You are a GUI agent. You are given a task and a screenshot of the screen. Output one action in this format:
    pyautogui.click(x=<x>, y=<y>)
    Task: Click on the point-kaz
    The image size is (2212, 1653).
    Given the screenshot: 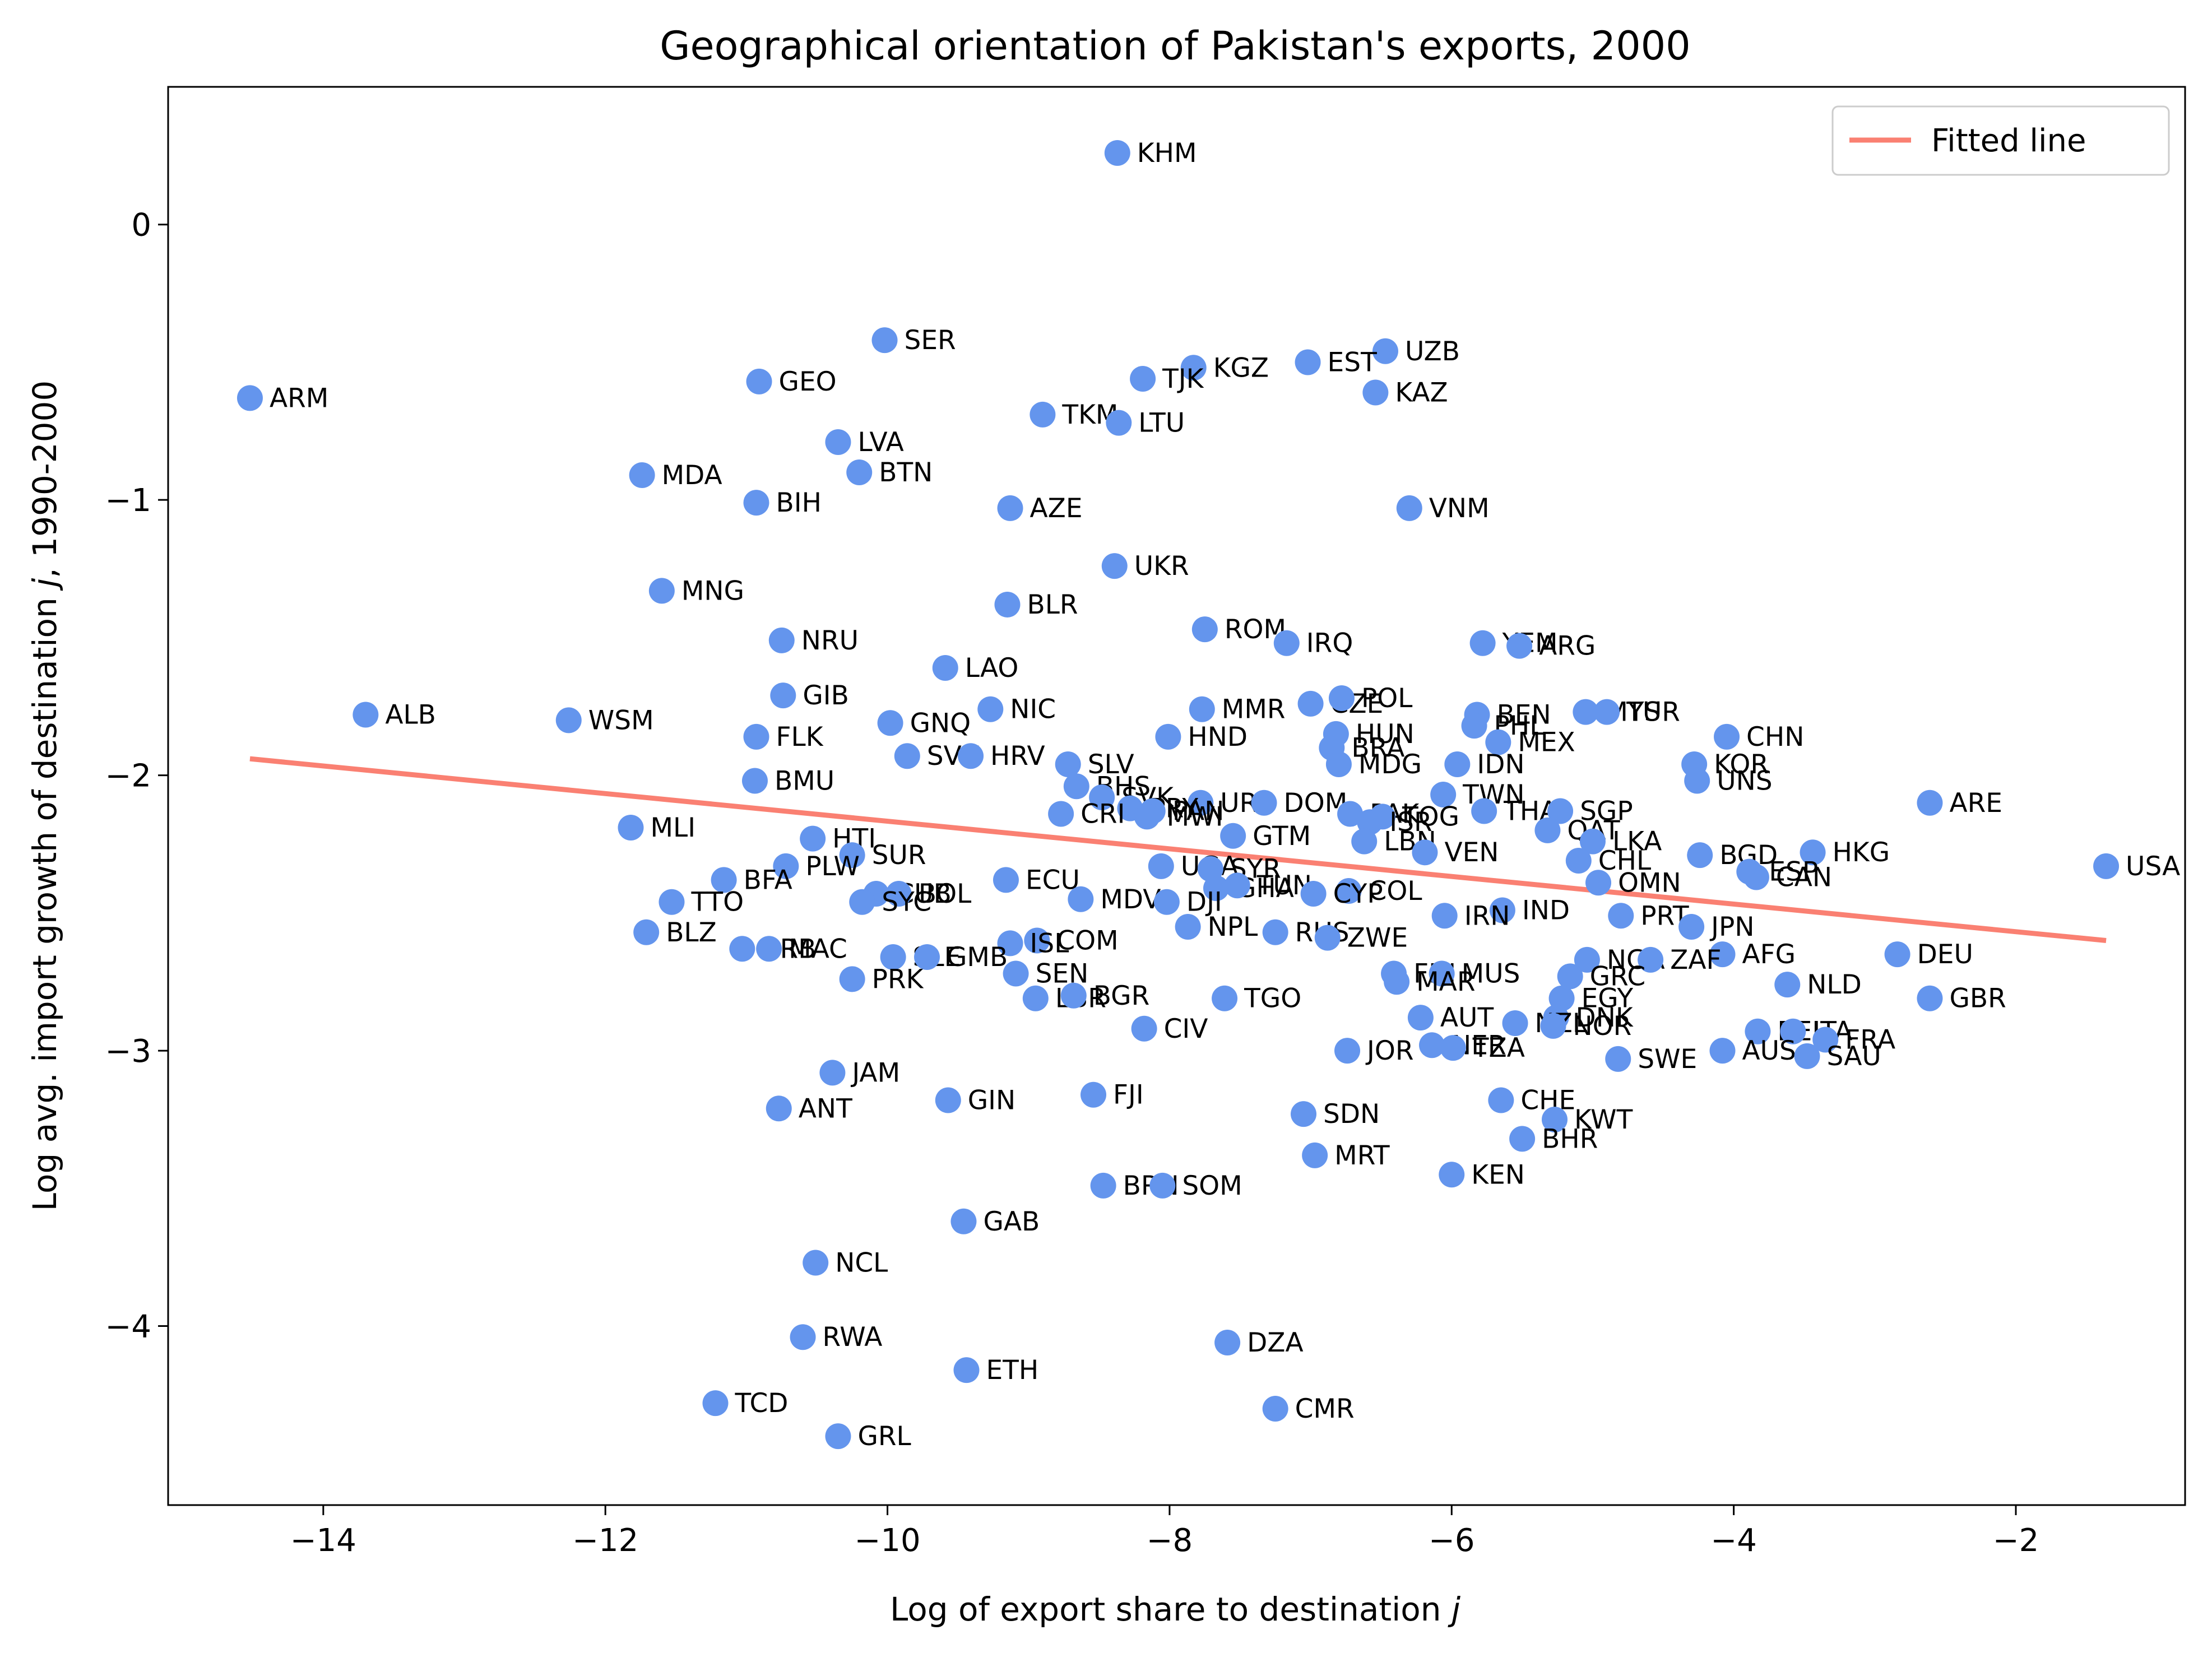 What is the action you would take?
    pyautogui.click(x=1375, y=392)
    